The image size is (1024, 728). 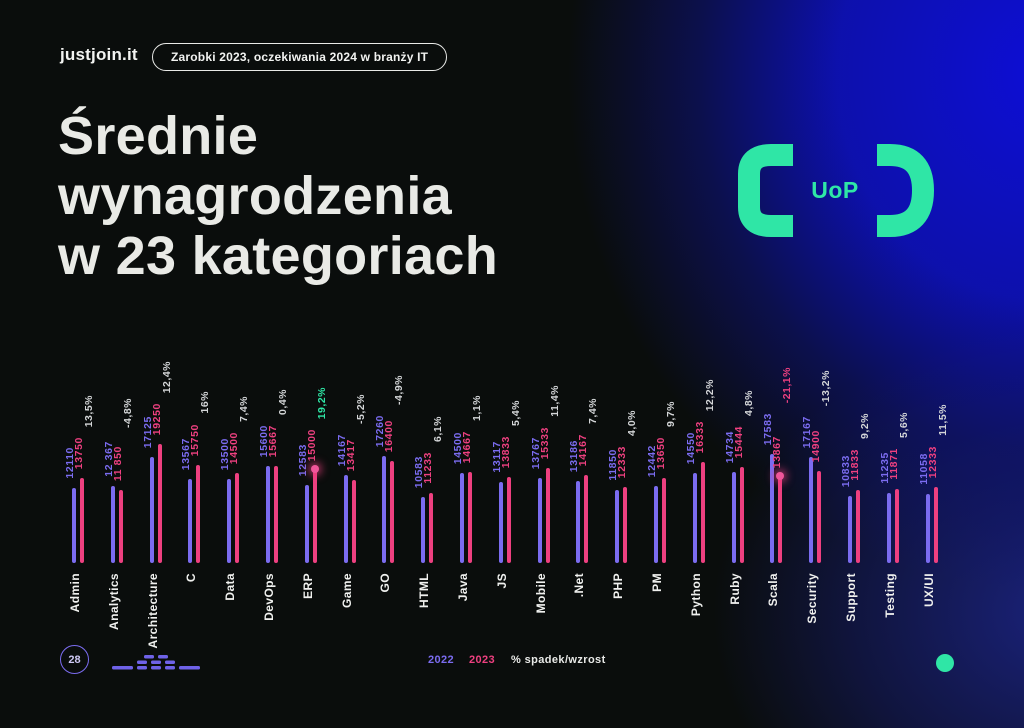 What do you see at coordinates (153, 611) in the screenshot?
I see `category-label: Architecture` at bounding box center [153, 611].